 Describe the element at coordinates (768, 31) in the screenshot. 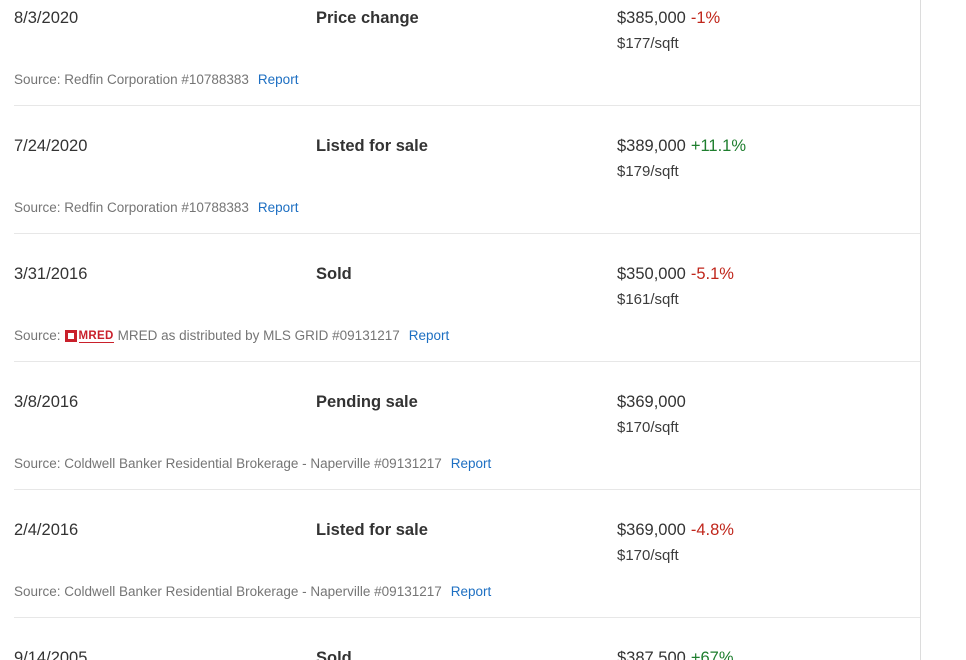

I see `price-block: $385,000 -1% $177/sqft` at that location.